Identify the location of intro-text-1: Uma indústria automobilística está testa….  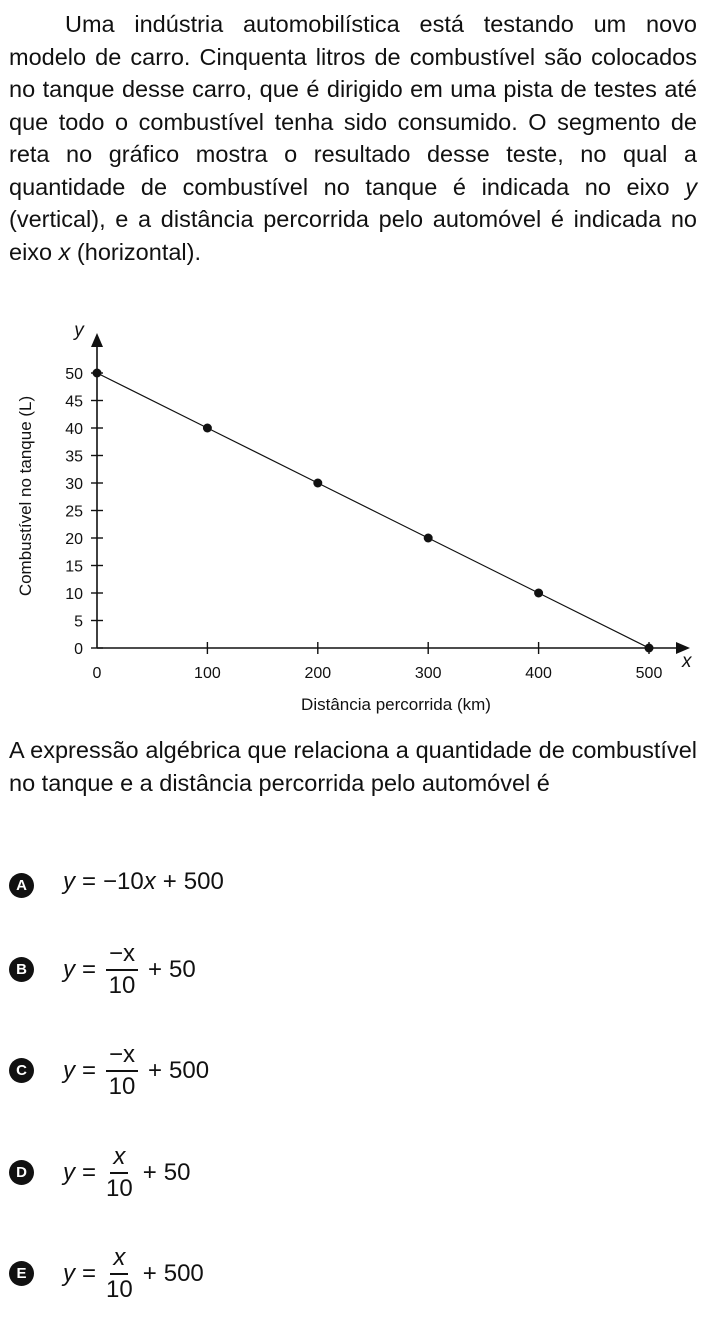
(353, 105).